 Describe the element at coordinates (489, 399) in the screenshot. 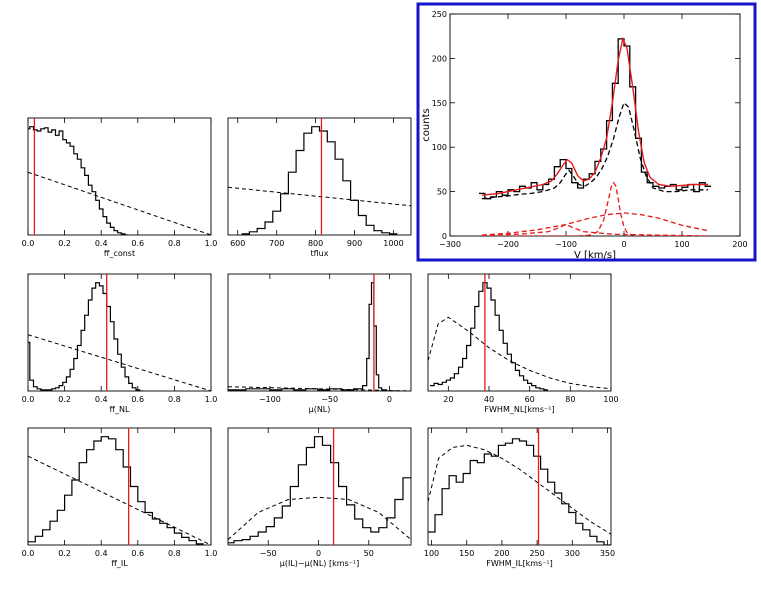

I see `x-tick-label: 40` at that location.